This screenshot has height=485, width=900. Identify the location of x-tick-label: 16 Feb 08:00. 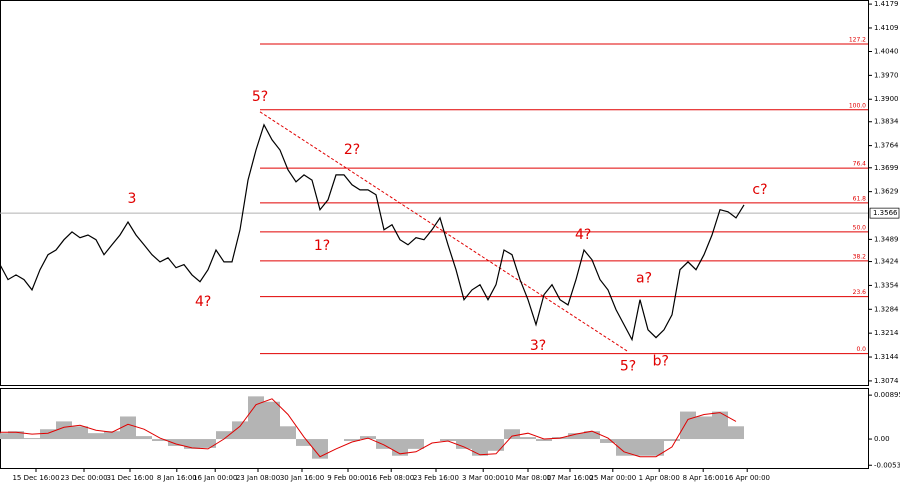
(391, 478).